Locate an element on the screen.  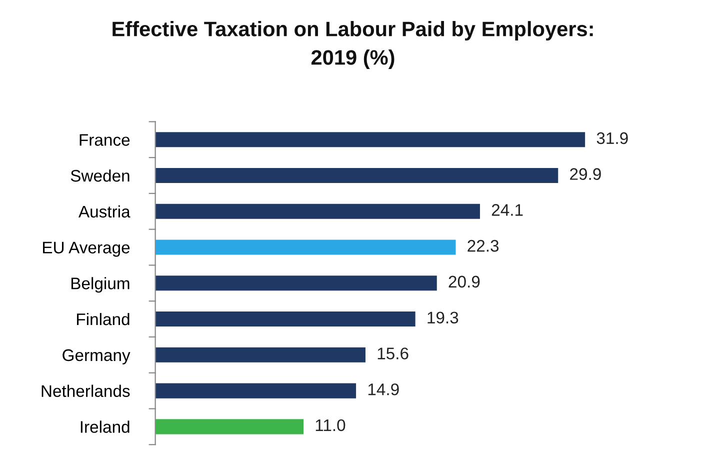
y-tick-label: EU Average is located at coordinates (86, 249).